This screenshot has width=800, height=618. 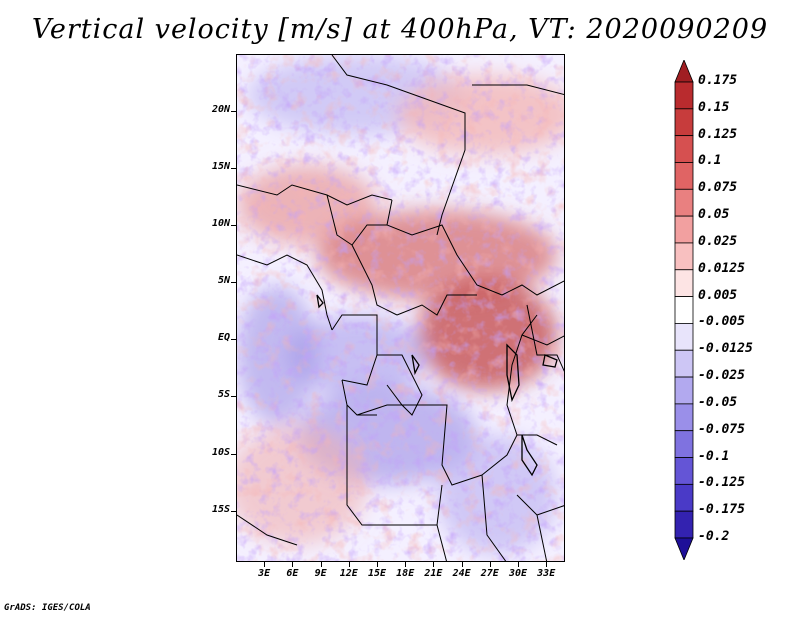 What do you see at coordinates (223, 281) in the screenshot?
I see `lat-tick-label: 5N` at bounding box center [223, 281].